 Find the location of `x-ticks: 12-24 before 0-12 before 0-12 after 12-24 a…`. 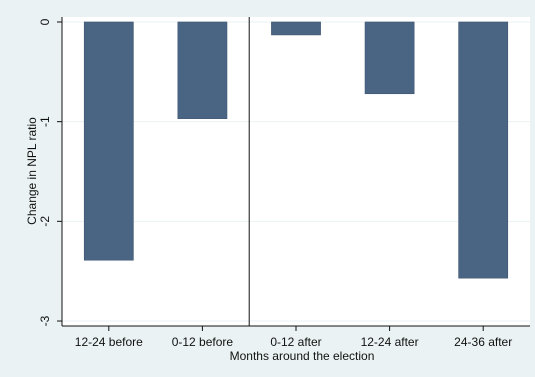

x-ticks: 12-24 before 0-12 before 0-12 after 12-24 a… is located at coordinates (293, 337).